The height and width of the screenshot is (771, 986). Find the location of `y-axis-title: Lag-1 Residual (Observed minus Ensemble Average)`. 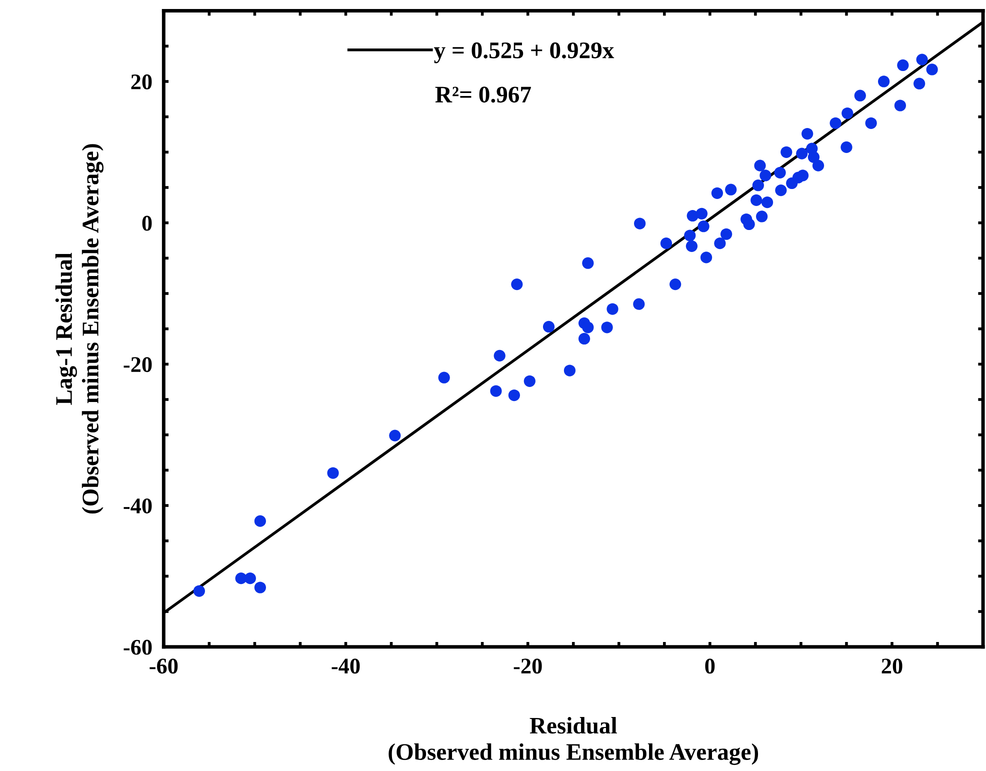

y-axis-title: Lag-1 Residual (Observed minus Ensemble Average) is located at coordinates (79, 329).